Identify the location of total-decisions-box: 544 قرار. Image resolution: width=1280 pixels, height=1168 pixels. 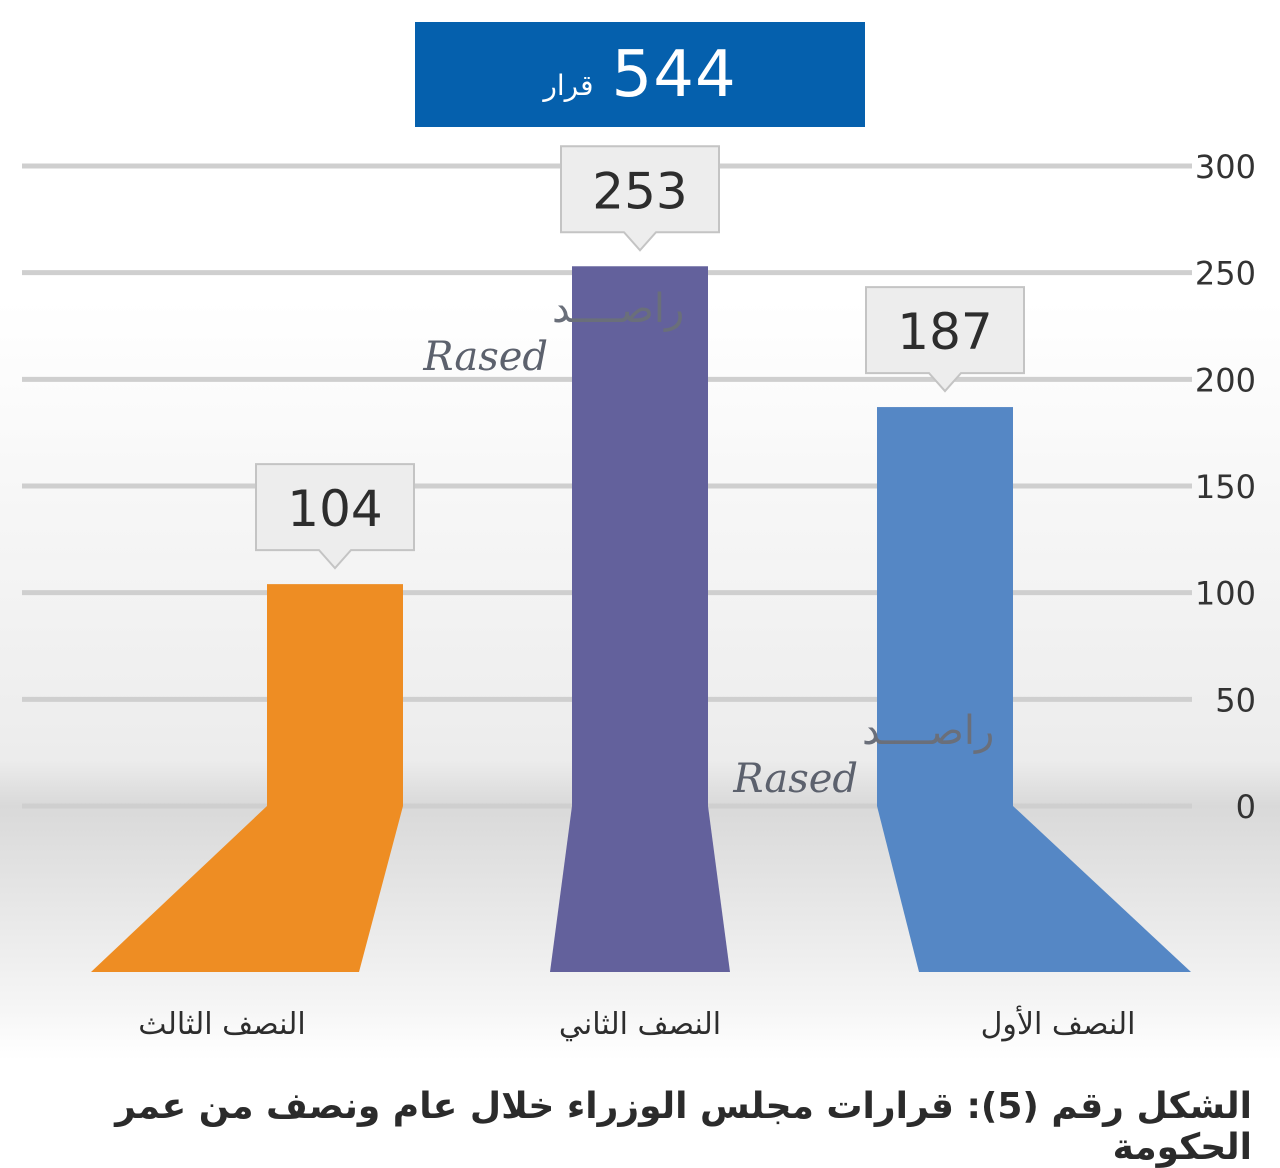
(640, 74).